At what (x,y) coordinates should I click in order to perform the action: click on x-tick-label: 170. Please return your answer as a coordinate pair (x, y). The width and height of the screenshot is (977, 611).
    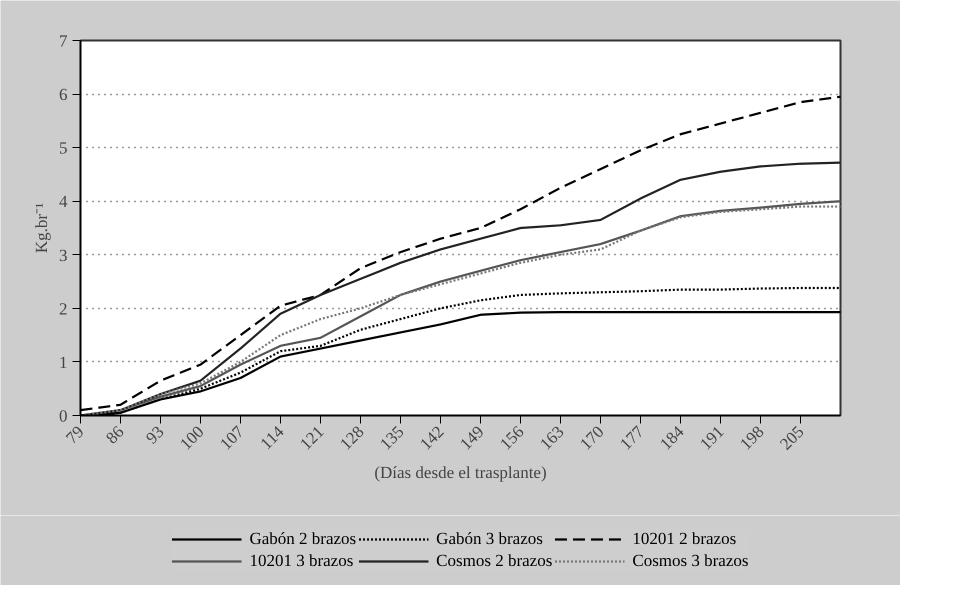
    Looking at the image, I should click on (592, 438).